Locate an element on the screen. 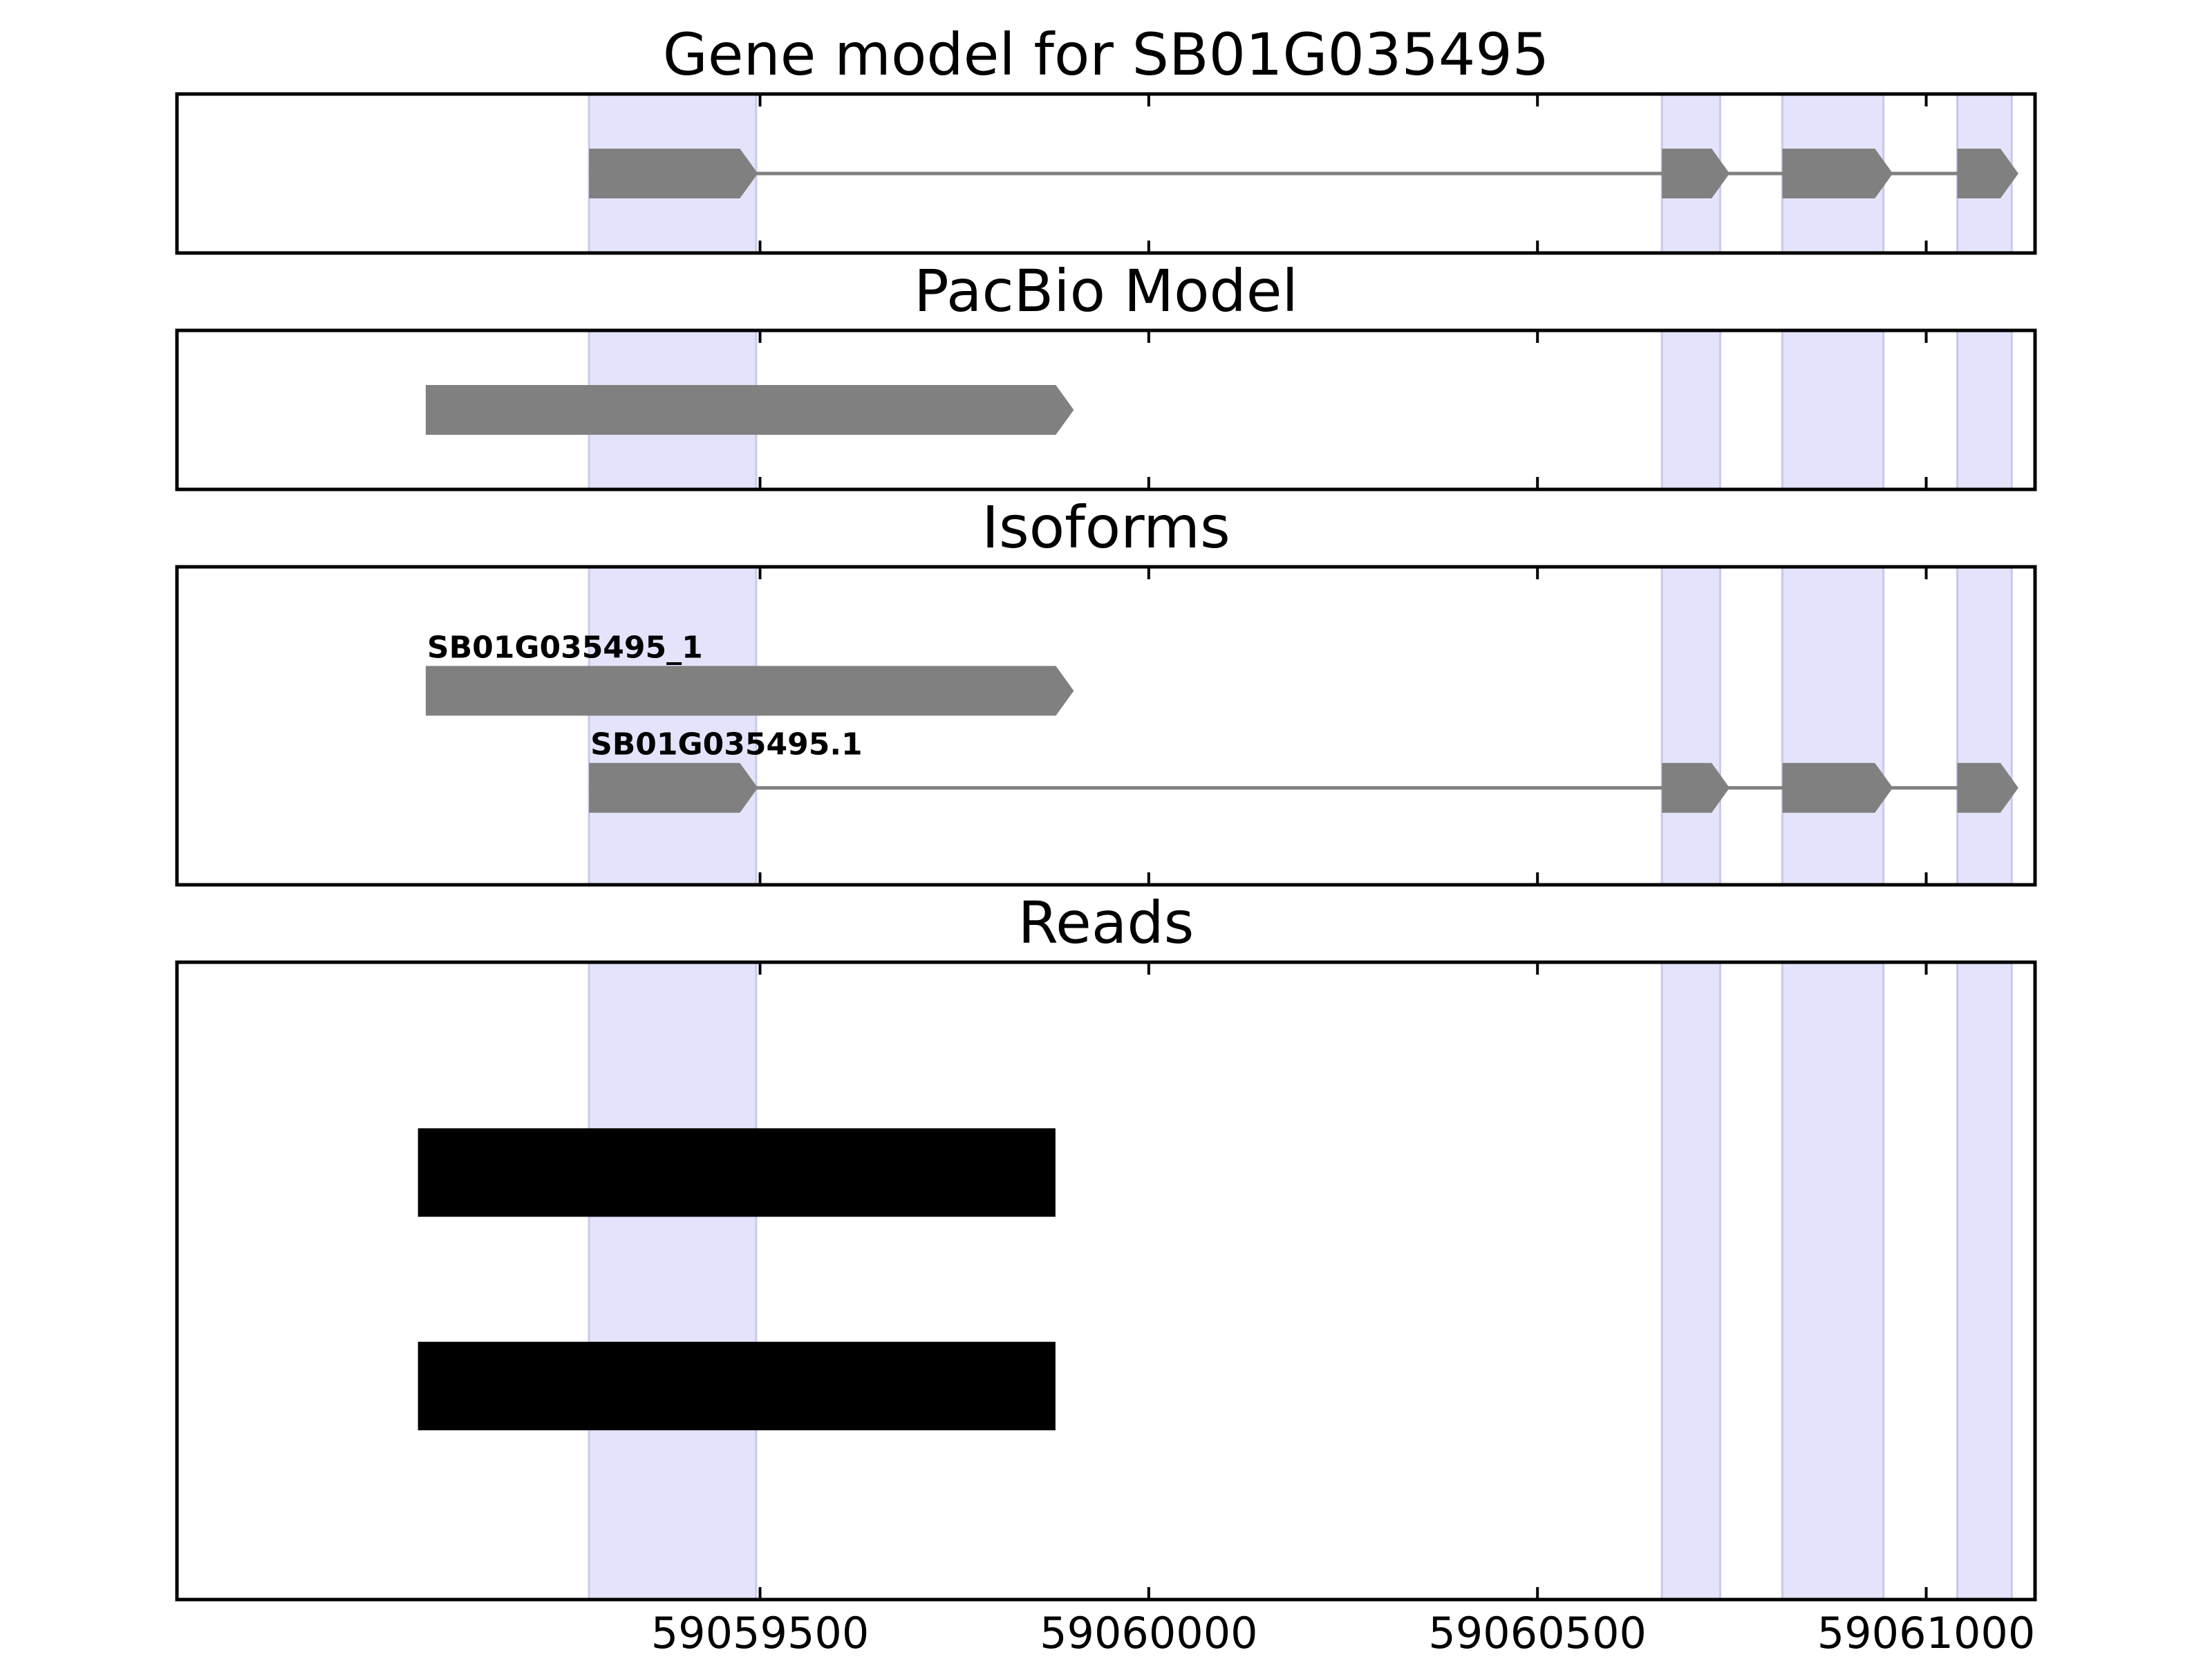 The height and width of the screenshot is (1659, 2212). x-tick-label: 59059500 is located at coordinates (760, 1633).